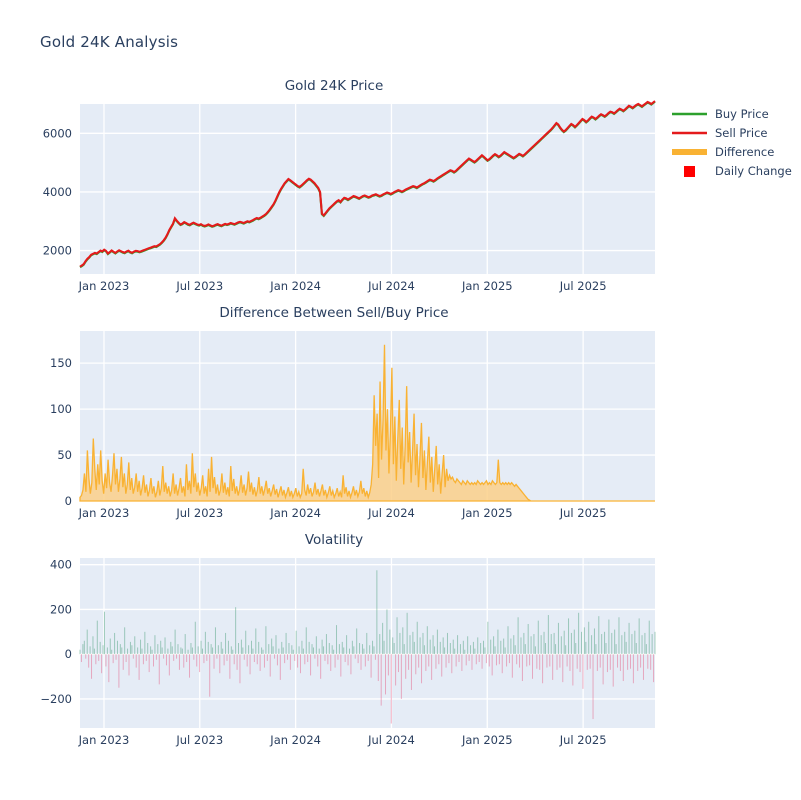  What do you see at coordinates (334, 313) in the screenshot?
I see `chart-title-difference: Difference Between Sell/Buy Price` at bounding box center [334, 313].